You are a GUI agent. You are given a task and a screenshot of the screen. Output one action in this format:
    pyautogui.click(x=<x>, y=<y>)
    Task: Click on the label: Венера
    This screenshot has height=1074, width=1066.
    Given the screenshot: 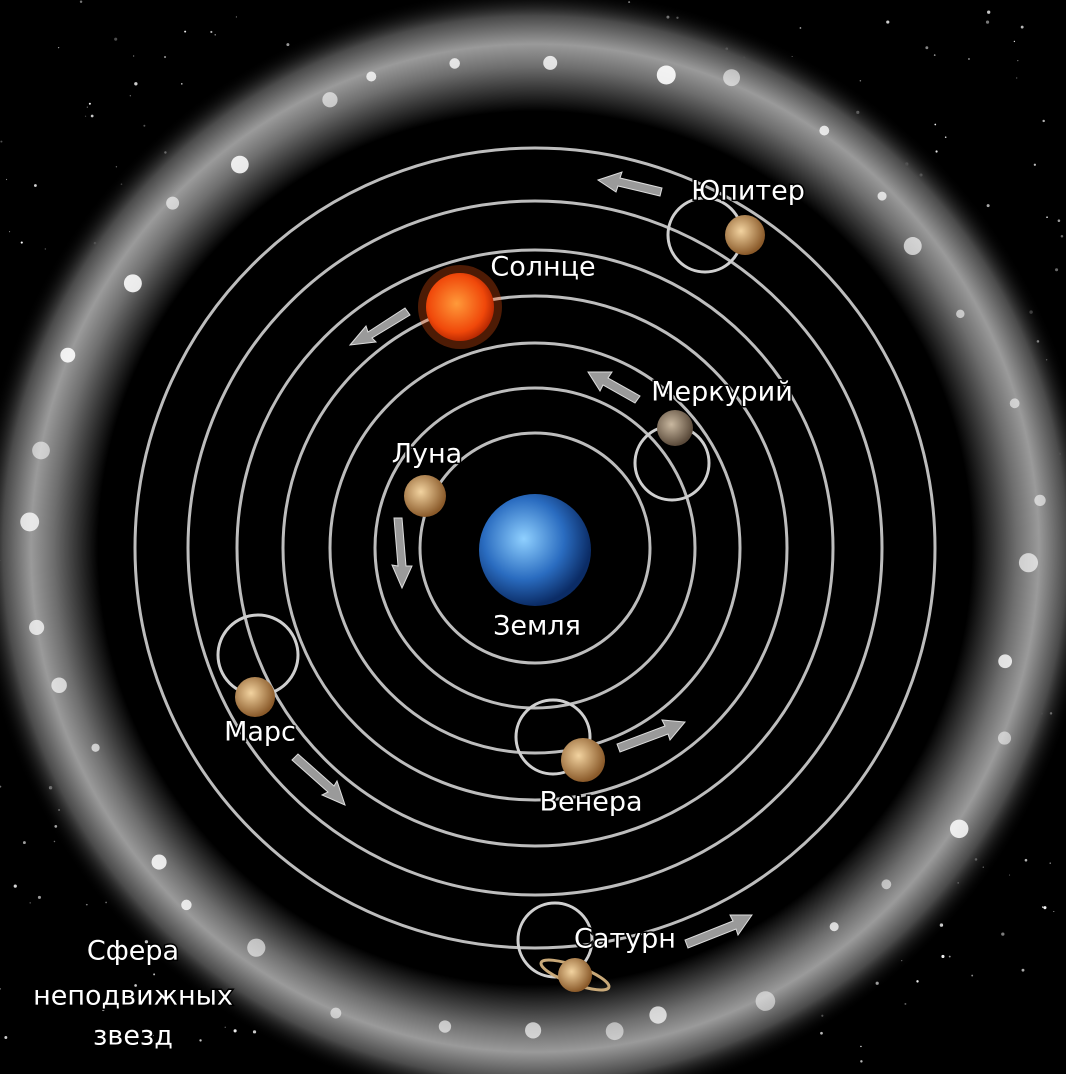 What is the action you would take?
    pyautogui.click(x=590, y=802)
    